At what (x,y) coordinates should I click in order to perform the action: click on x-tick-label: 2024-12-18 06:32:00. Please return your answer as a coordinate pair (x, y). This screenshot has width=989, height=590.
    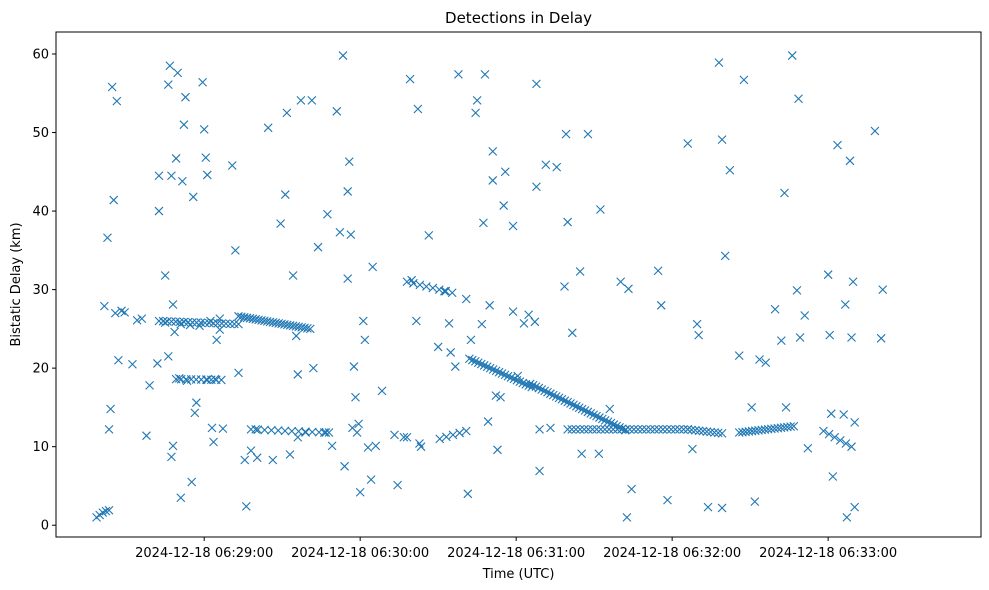
    Looking at the image, I should click on (672, 553).